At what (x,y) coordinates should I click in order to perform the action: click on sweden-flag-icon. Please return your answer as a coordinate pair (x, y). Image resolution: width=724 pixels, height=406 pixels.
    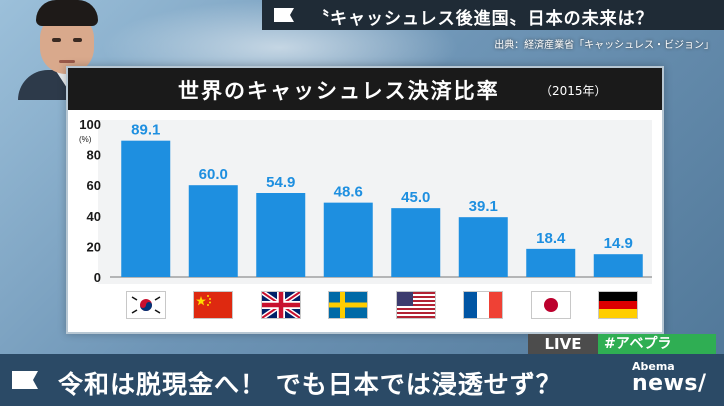
    Looking at the image, I should click on (348, 305).